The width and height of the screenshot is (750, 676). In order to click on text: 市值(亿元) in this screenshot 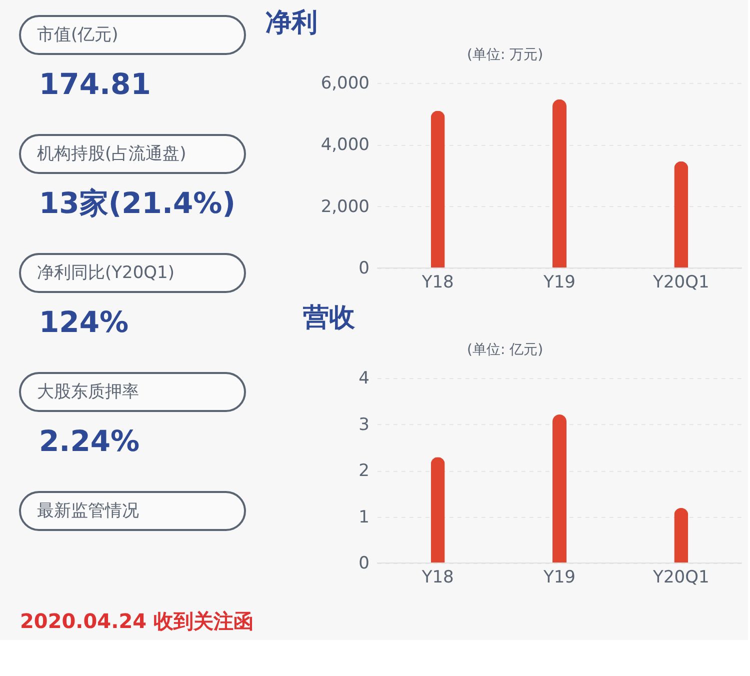, I will do `click(77, 35)`.